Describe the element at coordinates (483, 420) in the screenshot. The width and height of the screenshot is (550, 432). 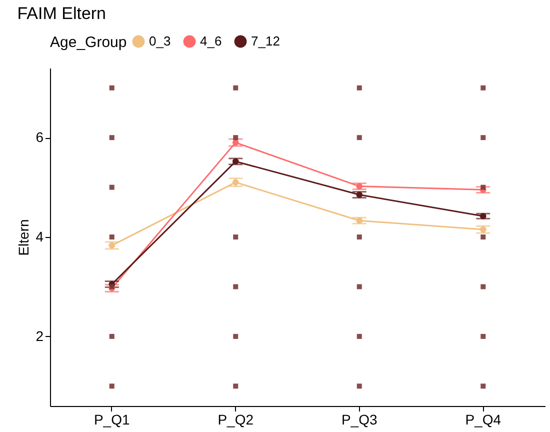
I see `x-tick-label: P_Q4` at that location.